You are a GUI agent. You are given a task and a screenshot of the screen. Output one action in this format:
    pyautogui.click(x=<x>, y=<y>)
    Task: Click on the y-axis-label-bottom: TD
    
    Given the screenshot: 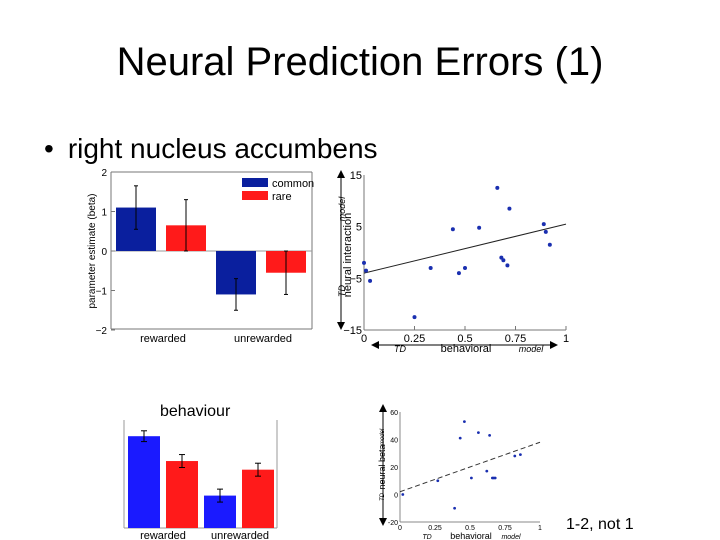 What is the action you would take?
    pyautogui.click(x=342, y=291)
    